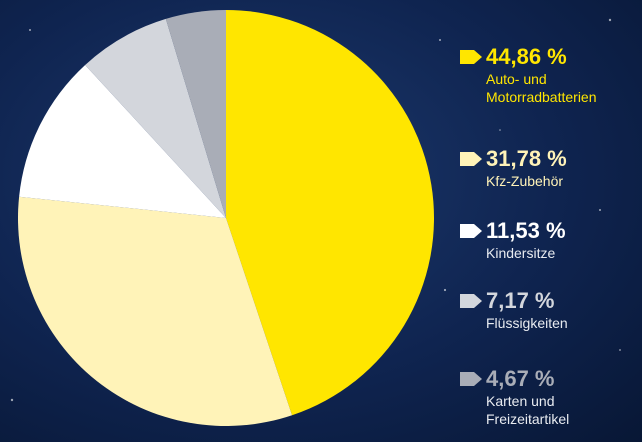  I want to click on value-label: 31,78 %, so click(526, 158).